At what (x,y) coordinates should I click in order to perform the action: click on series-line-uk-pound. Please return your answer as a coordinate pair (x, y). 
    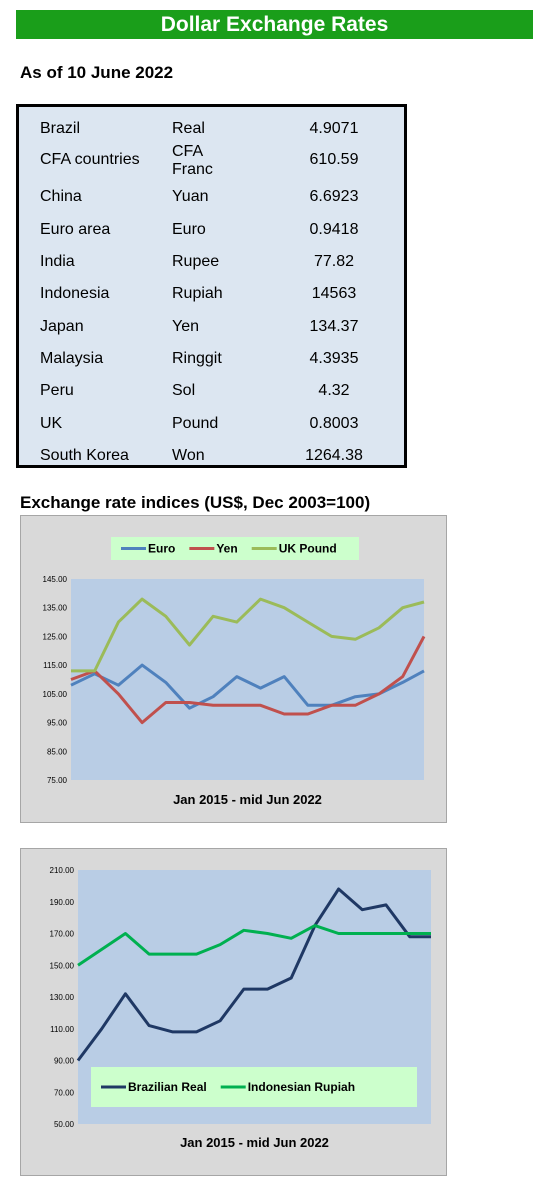
    Looking at the image, I should click on (248, 635).